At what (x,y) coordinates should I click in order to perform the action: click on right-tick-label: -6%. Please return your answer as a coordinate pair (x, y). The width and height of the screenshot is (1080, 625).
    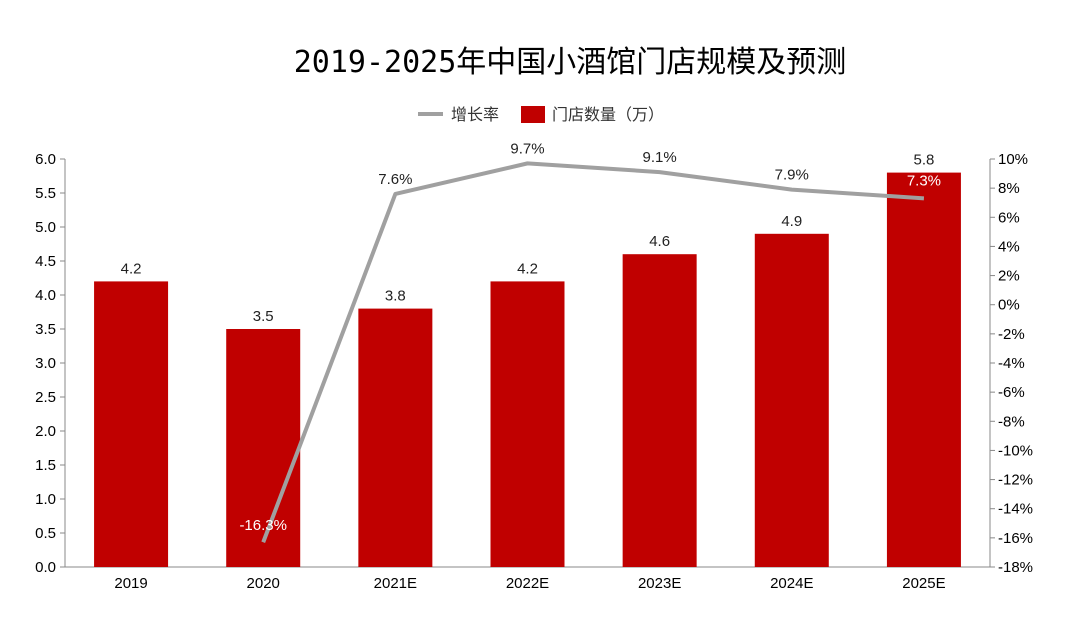
    Looking at the image, I should click on (1011, 392).